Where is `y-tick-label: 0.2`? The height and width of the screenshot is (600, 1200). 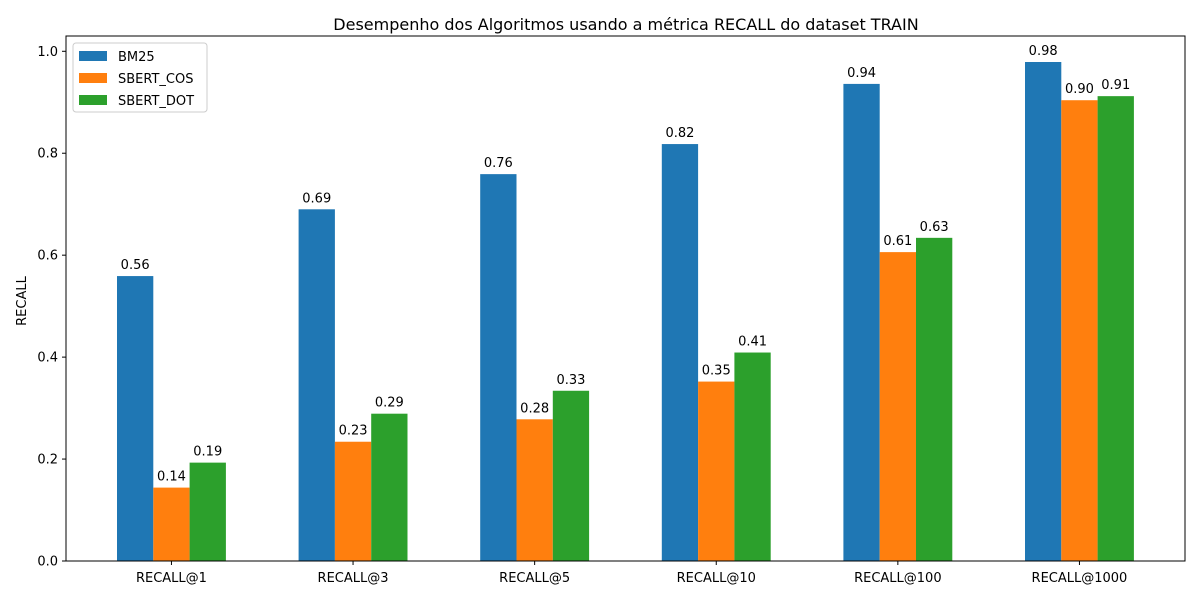
y-tick-label: 0.2 is located at coordinates (47, 460).